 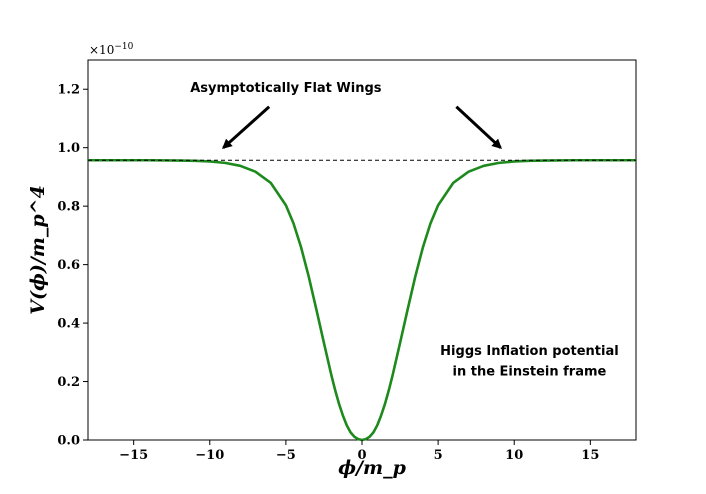 What do you see at coordinates (529, 351) in the screenshot?
I see `annotation-text: Higgs Inflation potential` at bounding box center [529, 351].